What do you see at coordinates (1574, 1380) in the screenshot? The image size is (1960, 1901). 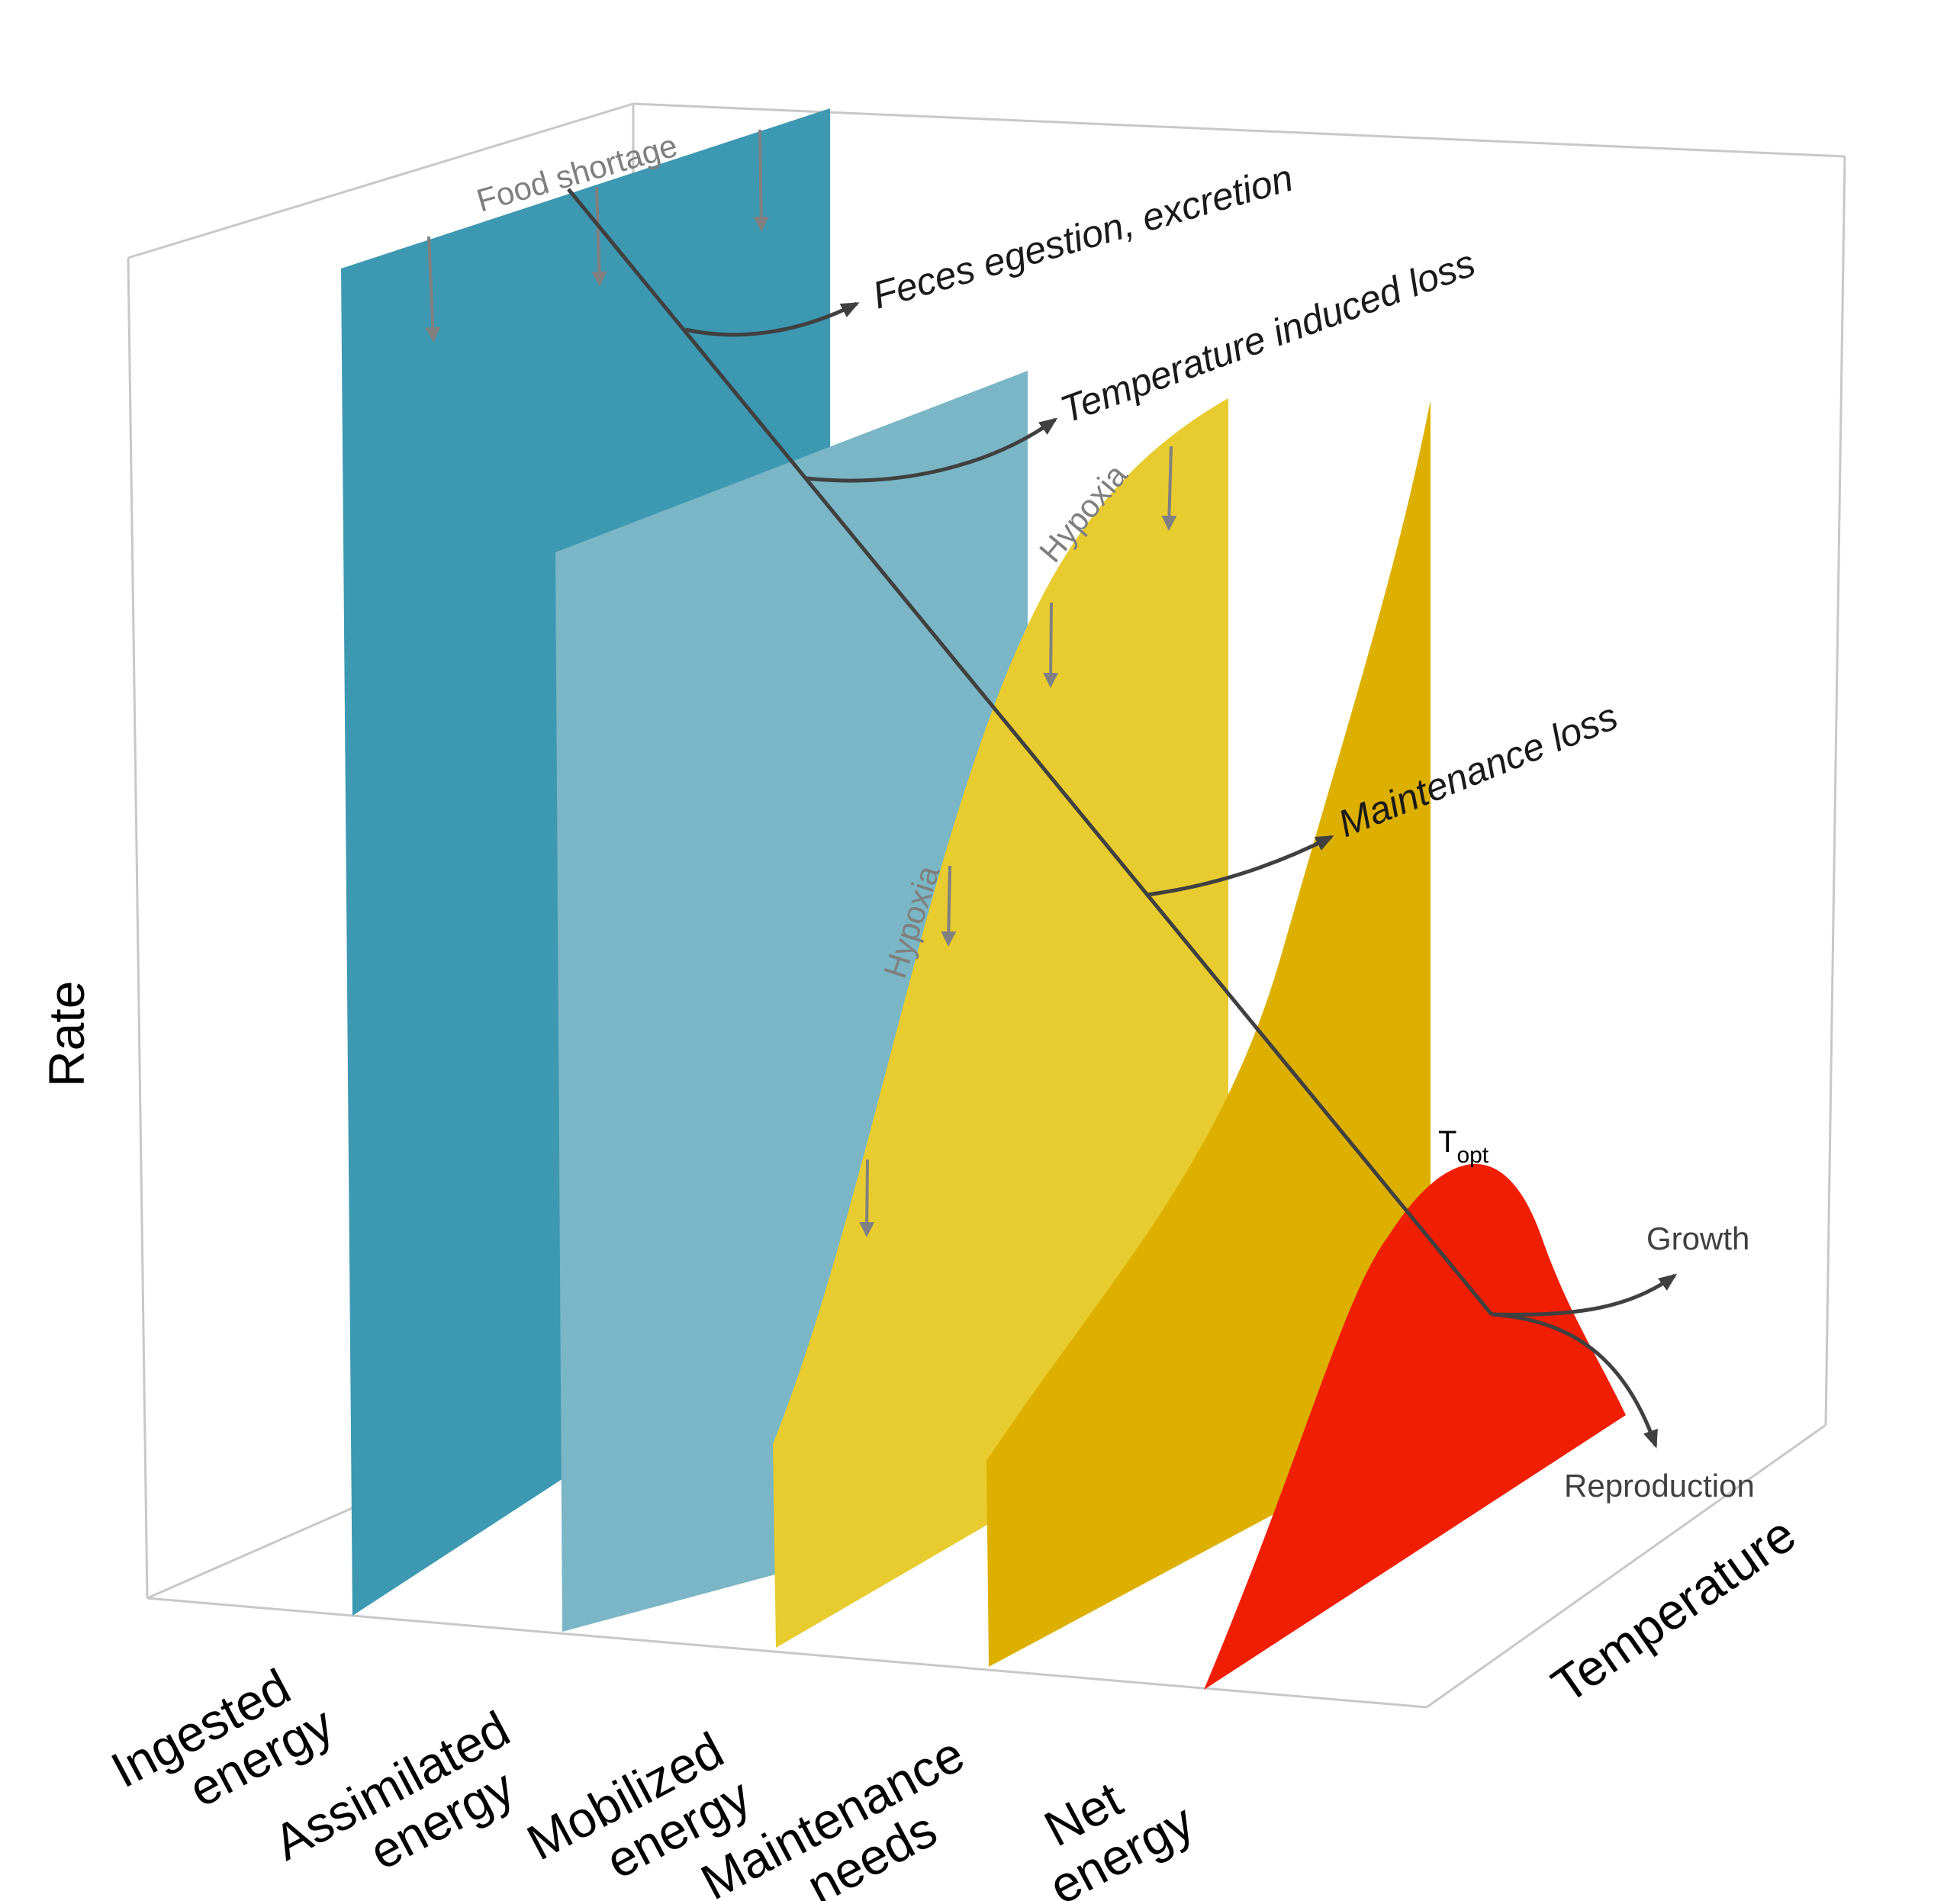 I see `reproduction-flow-arrow` at bounding box center [1574, 1380].